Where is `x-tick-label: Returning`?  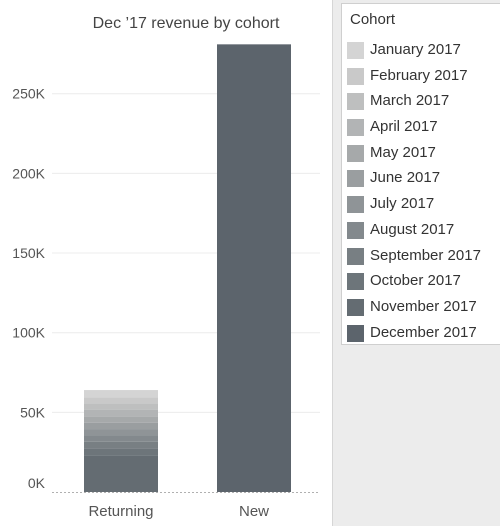
x-tick-label: Returning is located at coordinates (120, 511).